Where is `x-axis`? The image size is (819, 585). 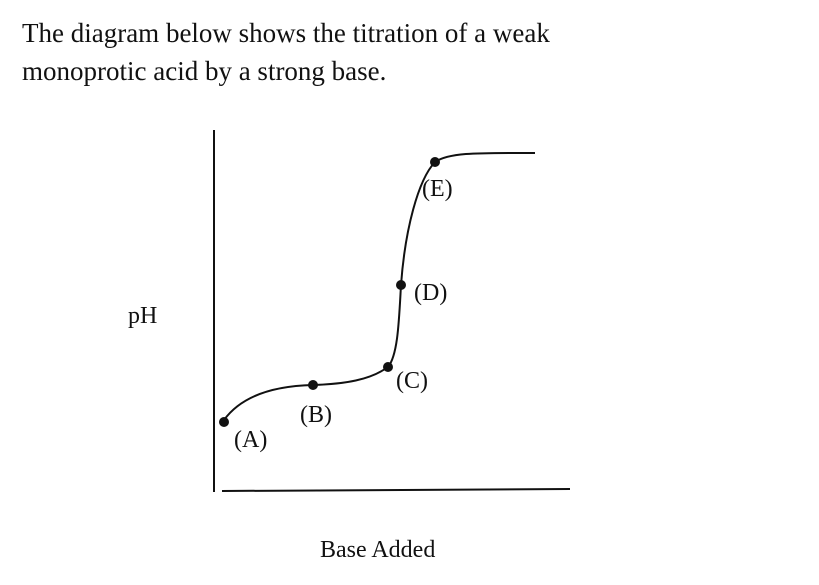
x-axis is located at coordinates (396, 490).